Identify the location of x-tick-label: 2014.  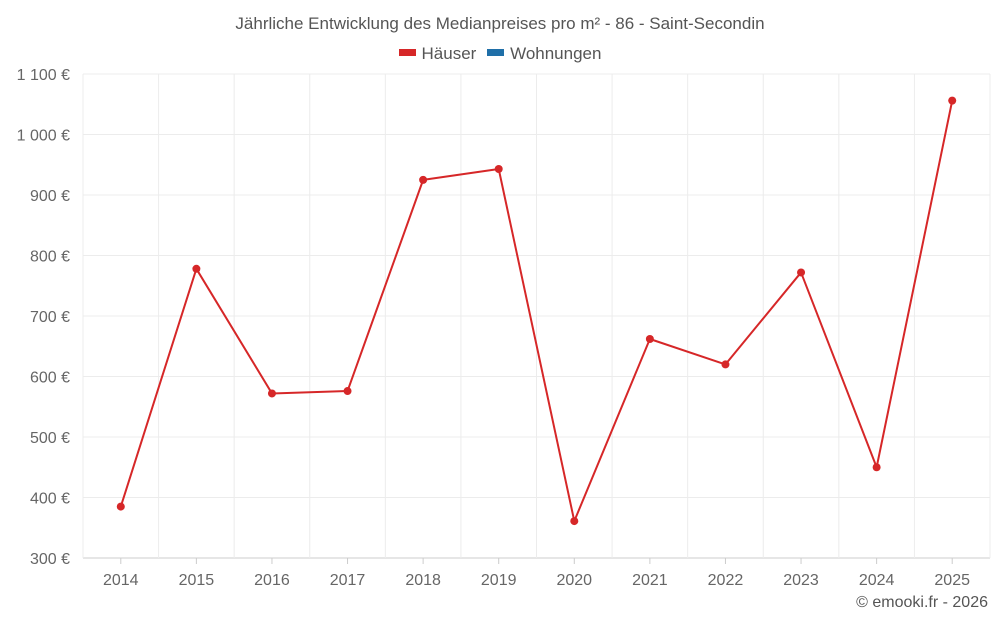
(121, 580).